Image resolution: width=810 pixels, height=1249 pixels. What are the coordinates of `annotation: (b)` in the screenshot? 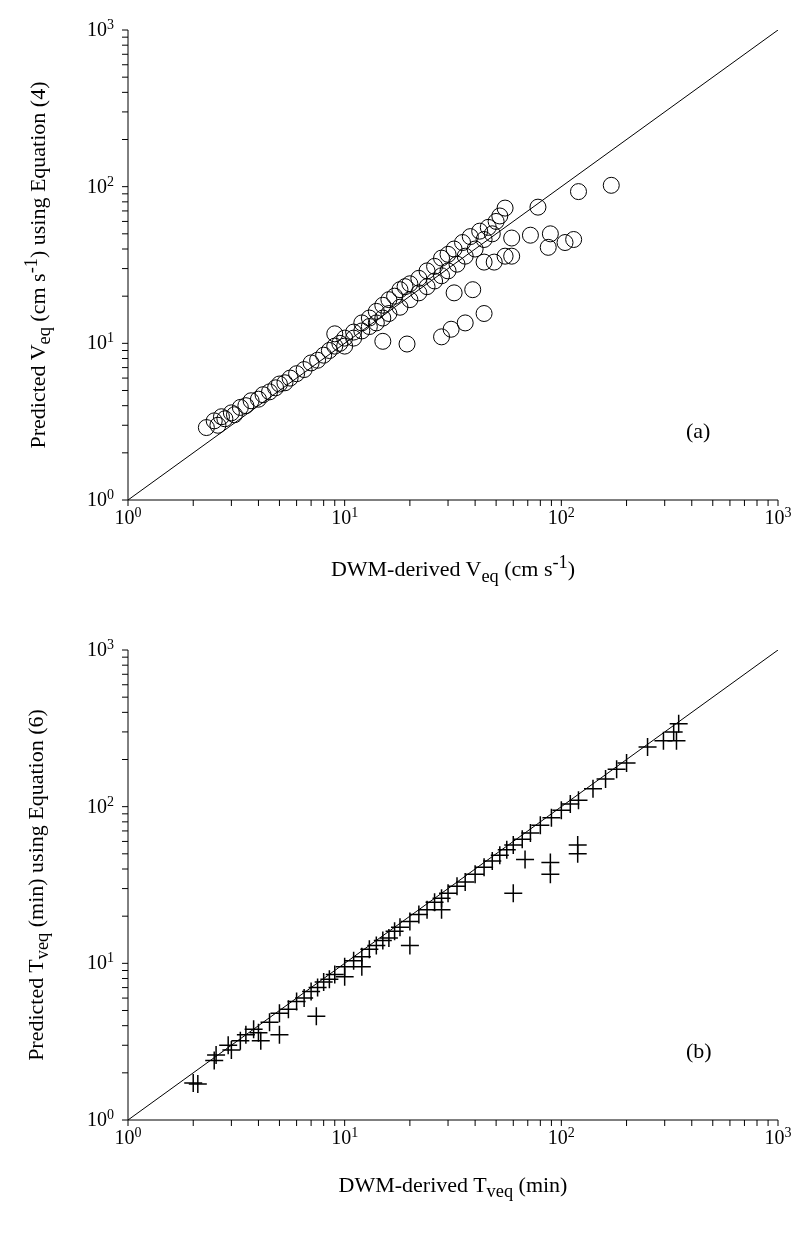 It's located at (699, 1051).